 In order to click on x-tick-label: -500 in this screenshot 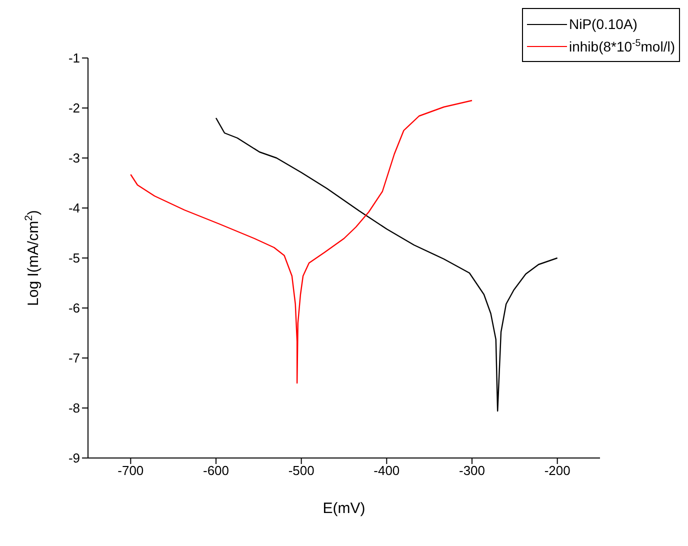, I will do `click(301, 470)`.